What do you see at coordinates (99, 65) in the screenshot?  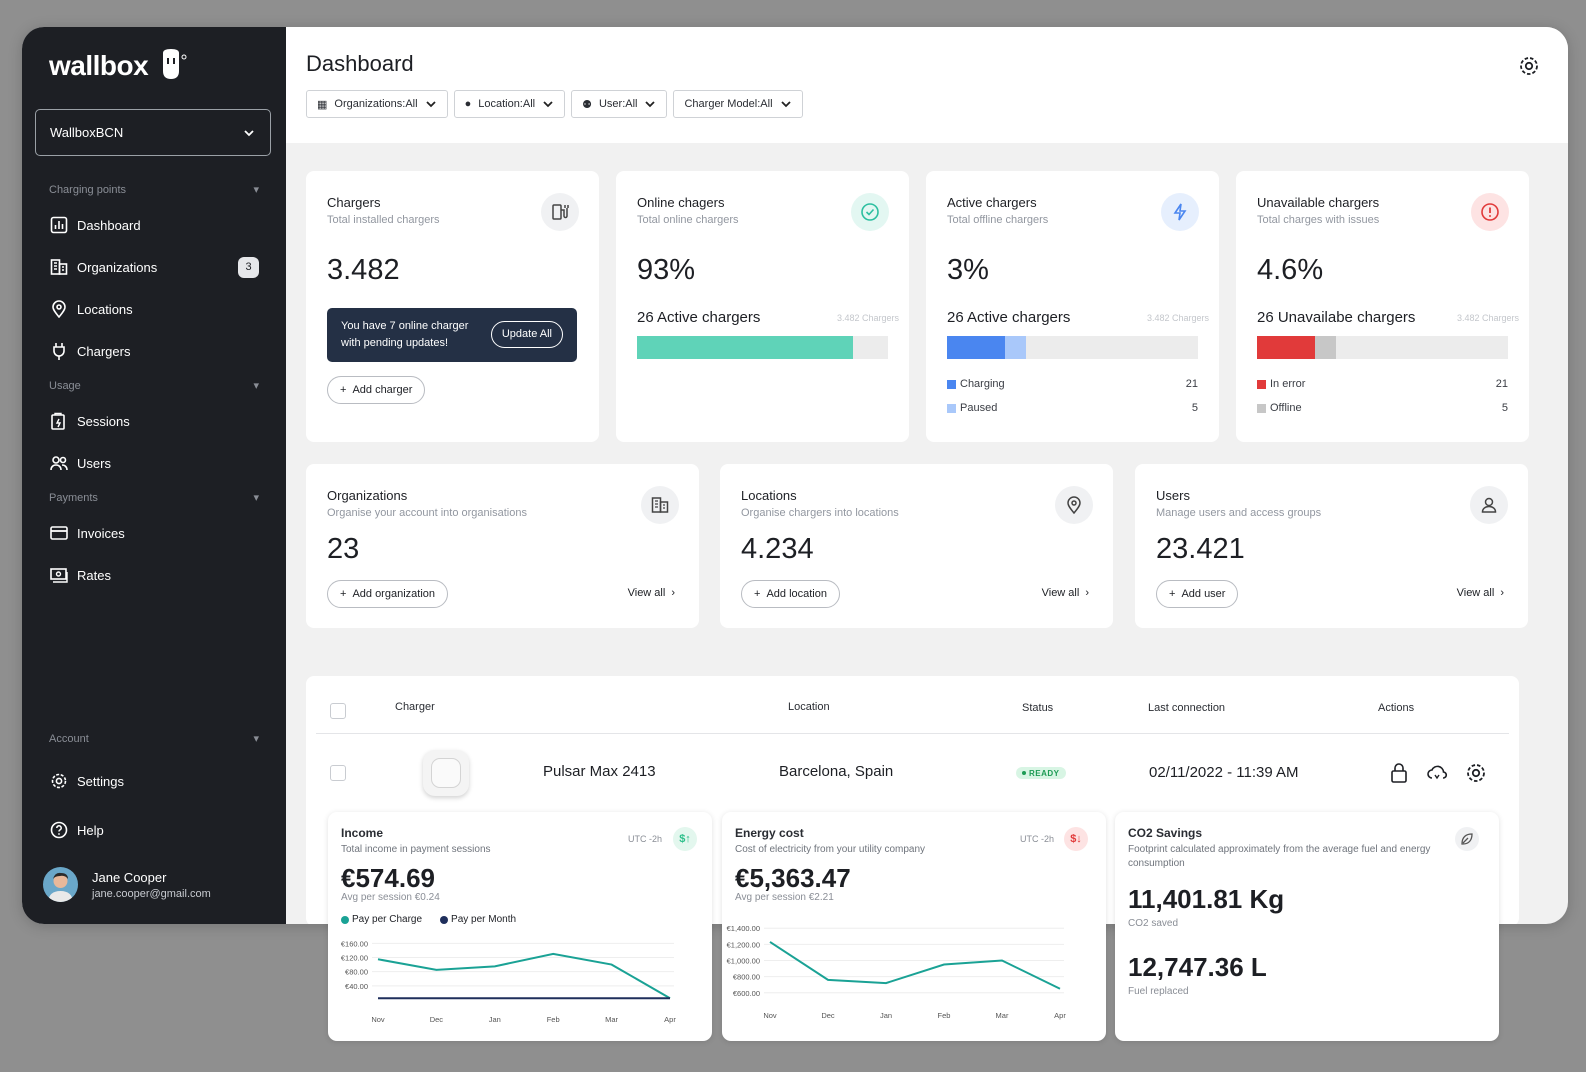 I see `brand-name: wallbox` at bounding box center [99, 65].